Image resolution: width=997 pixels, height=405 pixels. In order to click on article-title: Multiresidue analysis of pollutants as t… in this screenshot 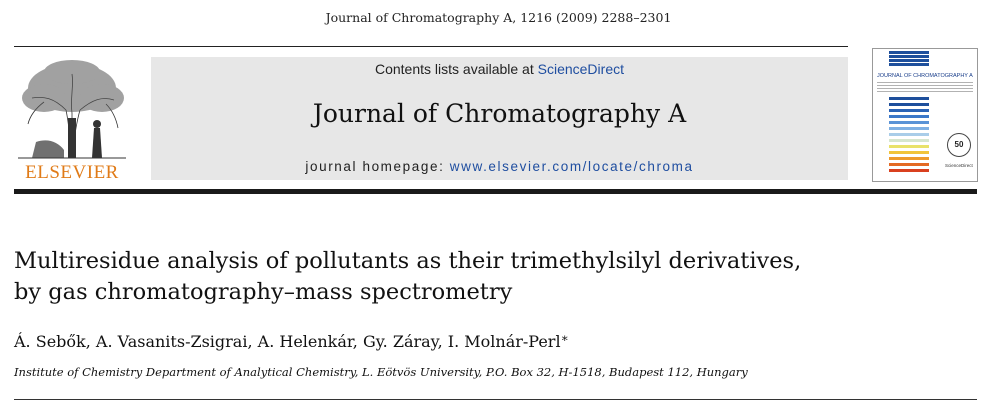, I will do `click(484, 277)`.